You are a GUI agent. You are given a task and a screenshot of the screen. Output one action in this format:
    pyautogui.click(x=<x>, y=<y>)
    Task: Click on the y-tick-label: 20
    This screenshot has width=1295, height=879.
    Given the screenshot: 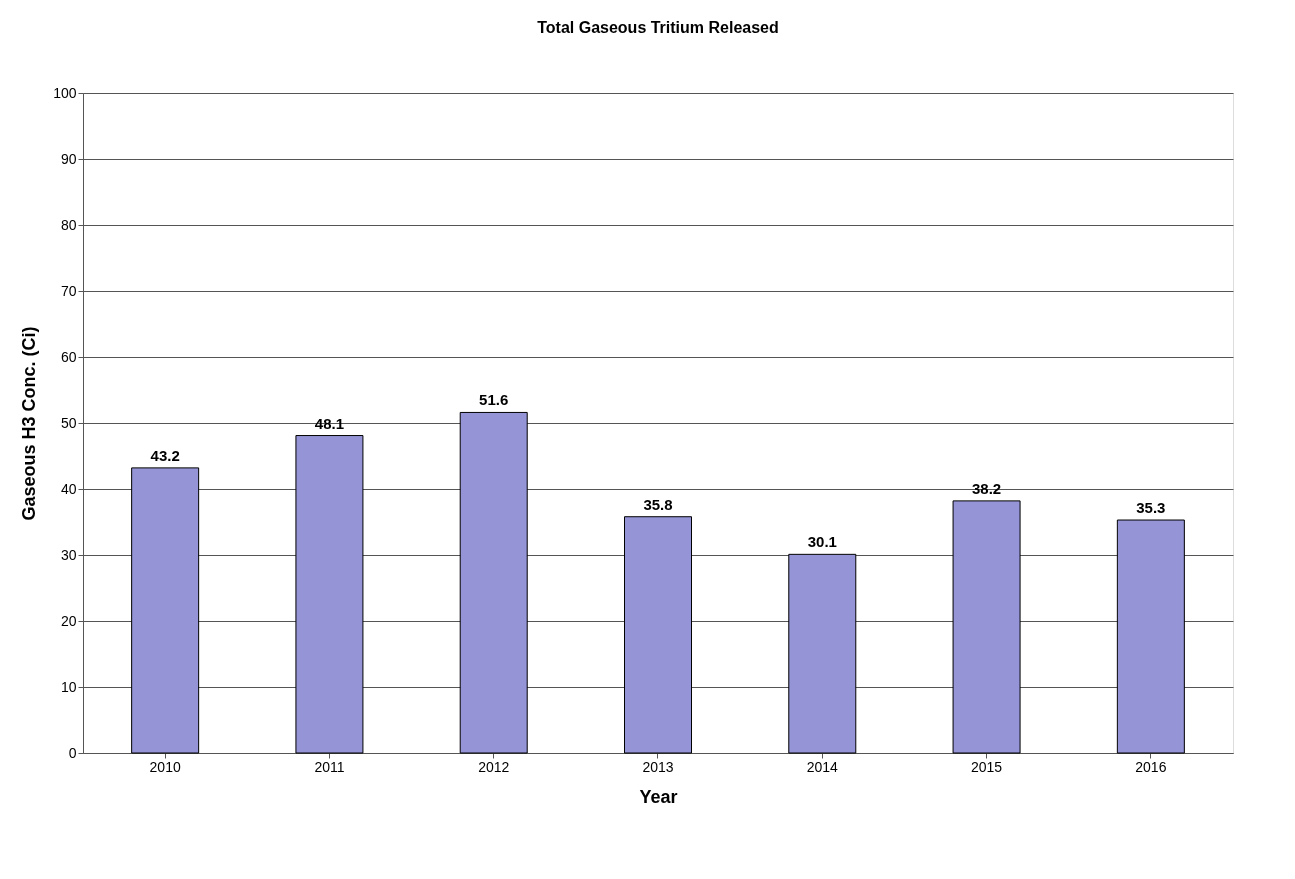 What is the action you would take?
    pyautogui.click(x=68, y=620)
    